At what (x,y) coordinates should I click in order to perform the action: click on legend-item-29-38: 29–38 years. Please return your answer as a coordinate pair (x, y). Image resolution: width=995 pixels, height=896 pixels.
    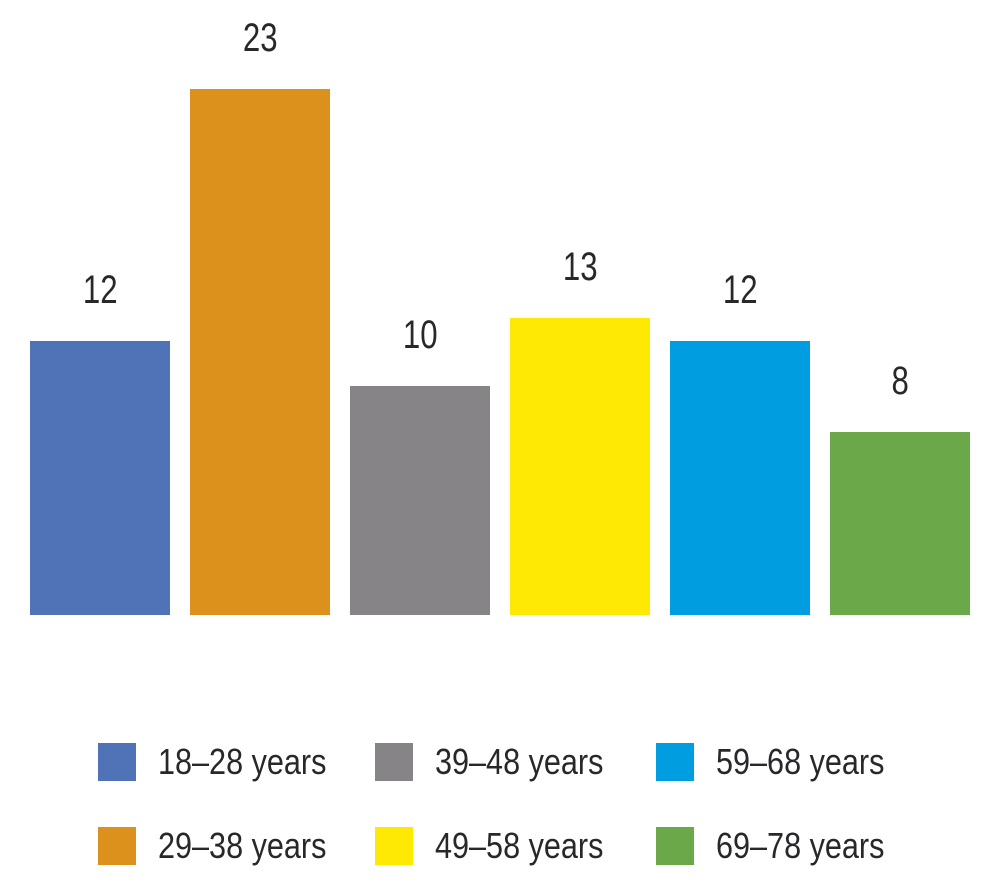
    Looking at the image, I should click on (236, 846).